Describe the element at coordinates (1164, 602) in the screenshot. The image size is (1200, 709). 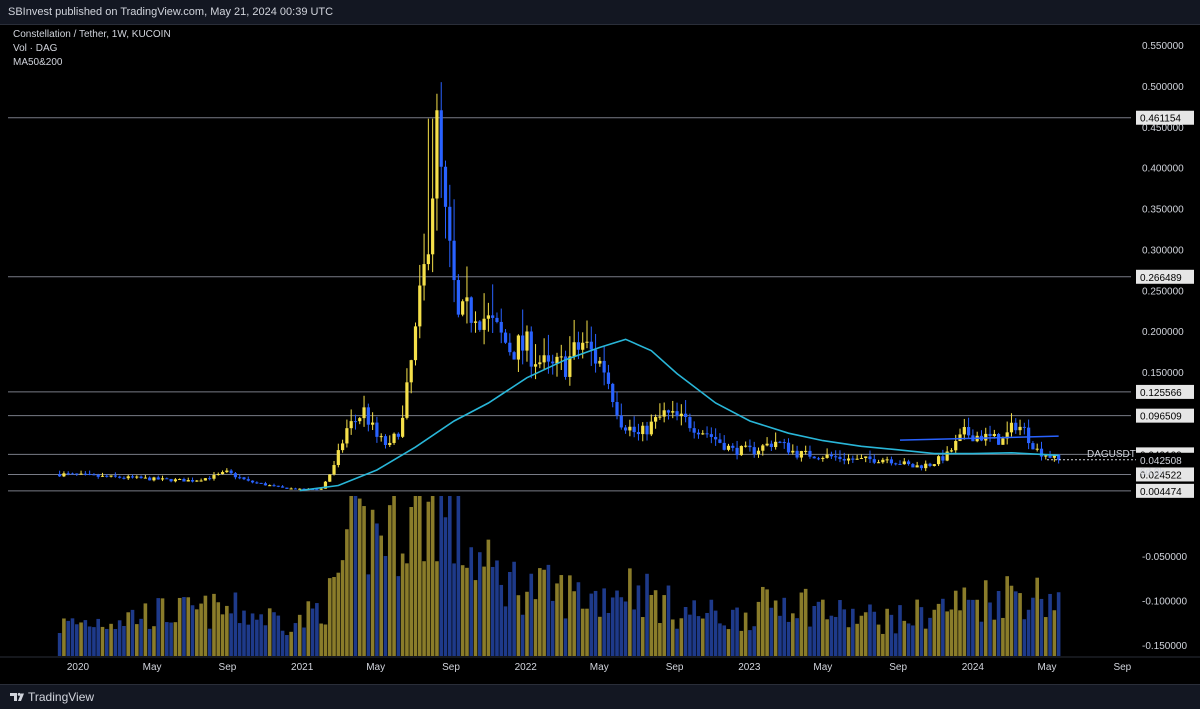
I see `y-tick-label: -0.100000` at that location.